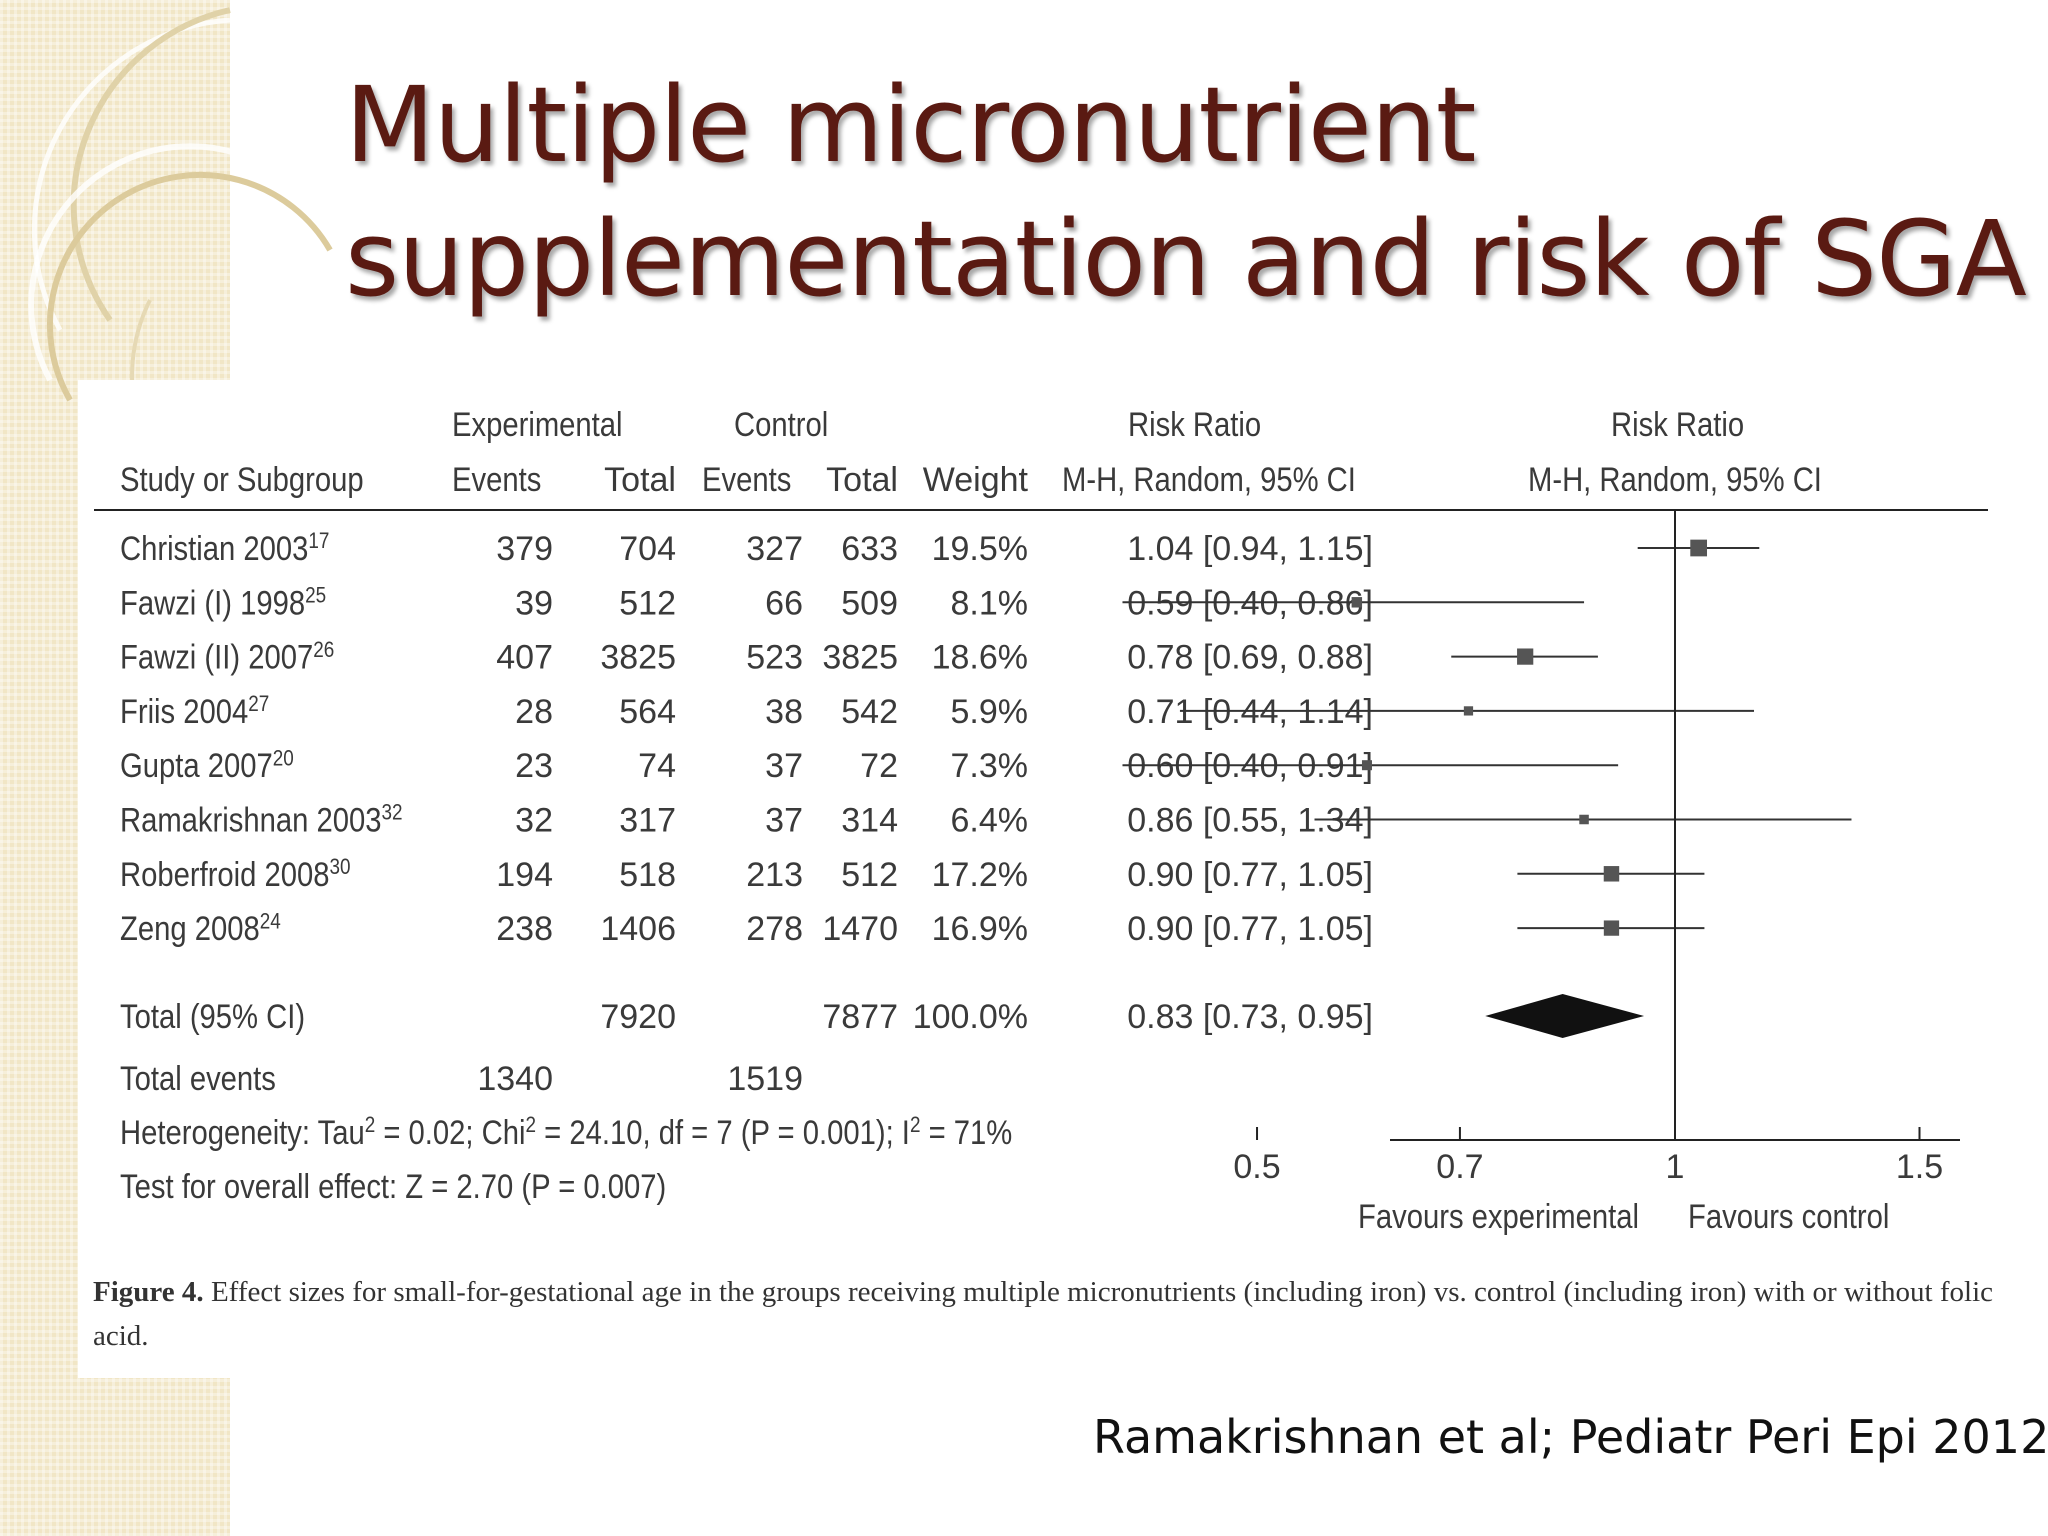 Image resolution: width=2048 pixels, height=1536 pixels. Describe the element at coordinates (524, 549) in the screenshot. I see `exp-events: 379` at that location.